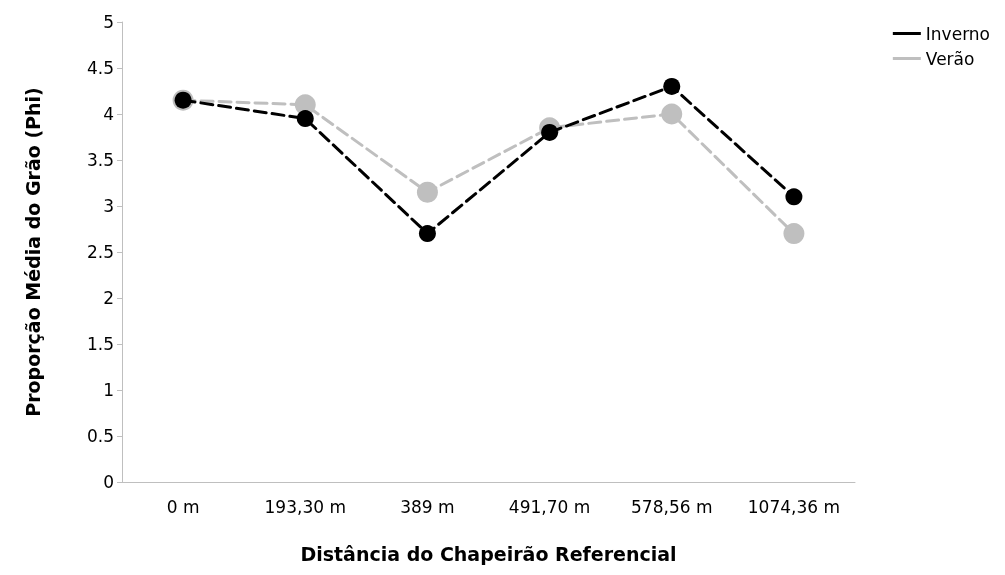 This screenshot has height=575, width=1005. What do you see at coordinates (305, 506) in the screenshot?
I see `x-tick-label: 193,30 m` at bounding box center [305, 506].